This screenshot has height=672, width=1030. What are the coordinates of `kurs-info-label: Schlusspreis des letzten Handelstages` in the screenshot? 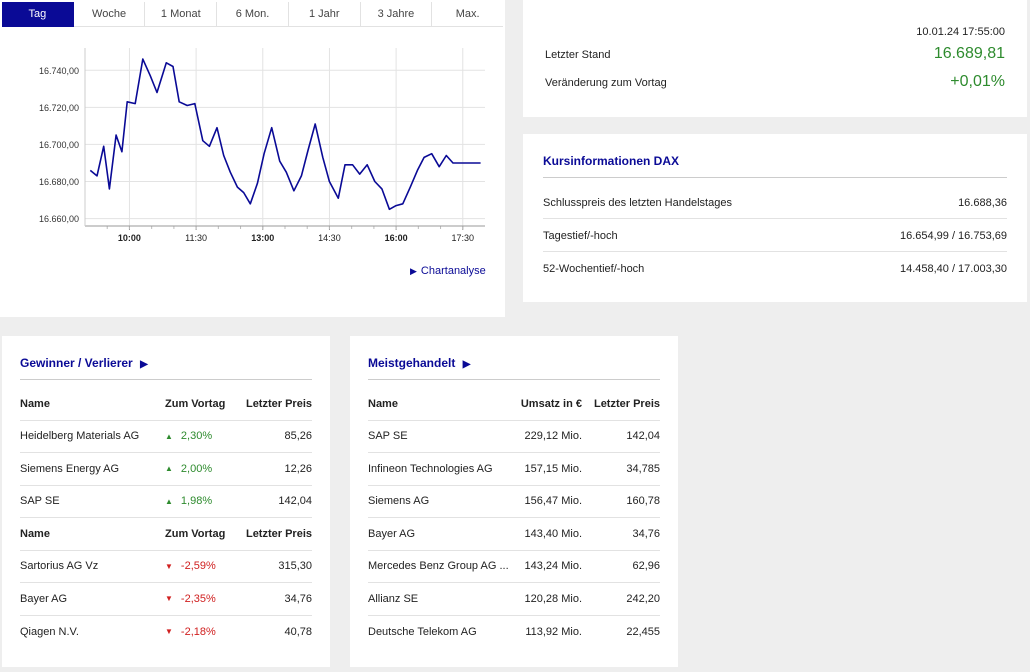 It's located at (637, 202).